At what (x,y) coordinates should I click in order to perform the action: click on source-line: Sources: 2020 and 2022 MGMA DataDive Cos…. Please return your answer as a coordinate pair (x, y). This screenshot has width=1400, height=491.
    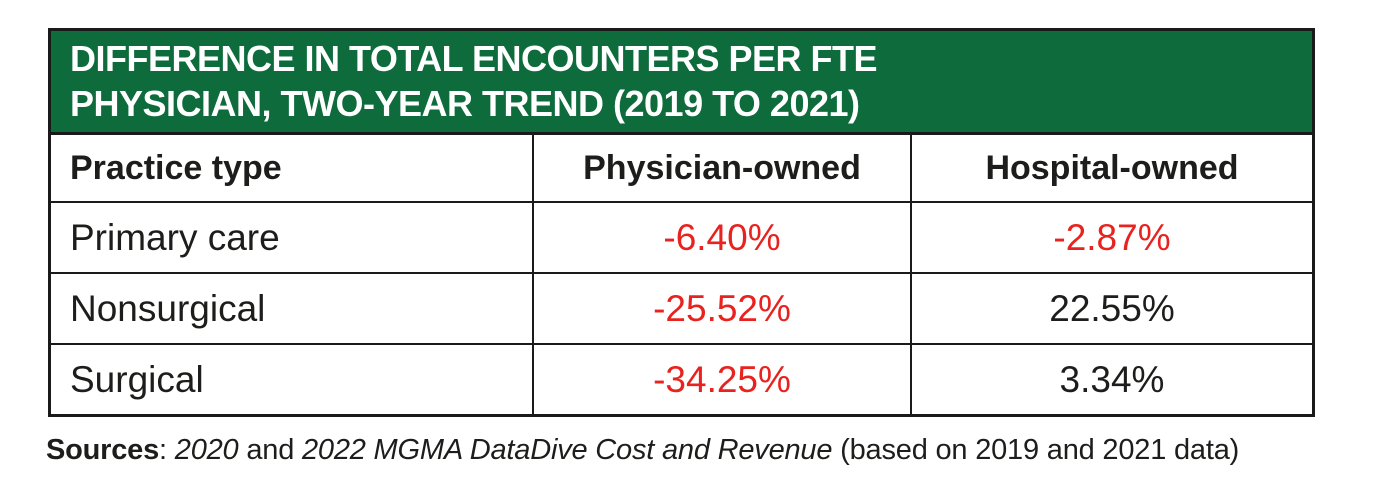
    Looking at the image, I should click on (642, 450).